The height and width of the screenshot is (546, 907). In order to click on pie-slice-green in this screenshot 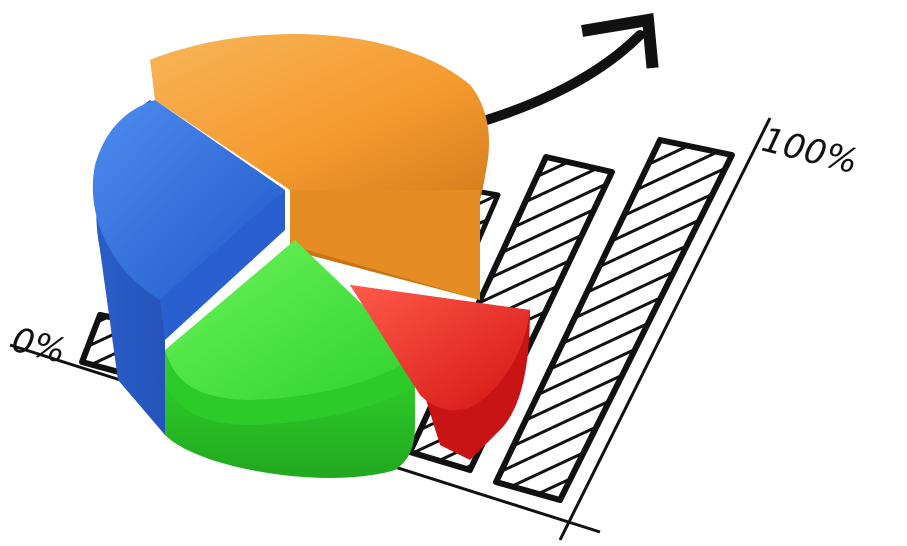, I will do `click(290, 359)`.